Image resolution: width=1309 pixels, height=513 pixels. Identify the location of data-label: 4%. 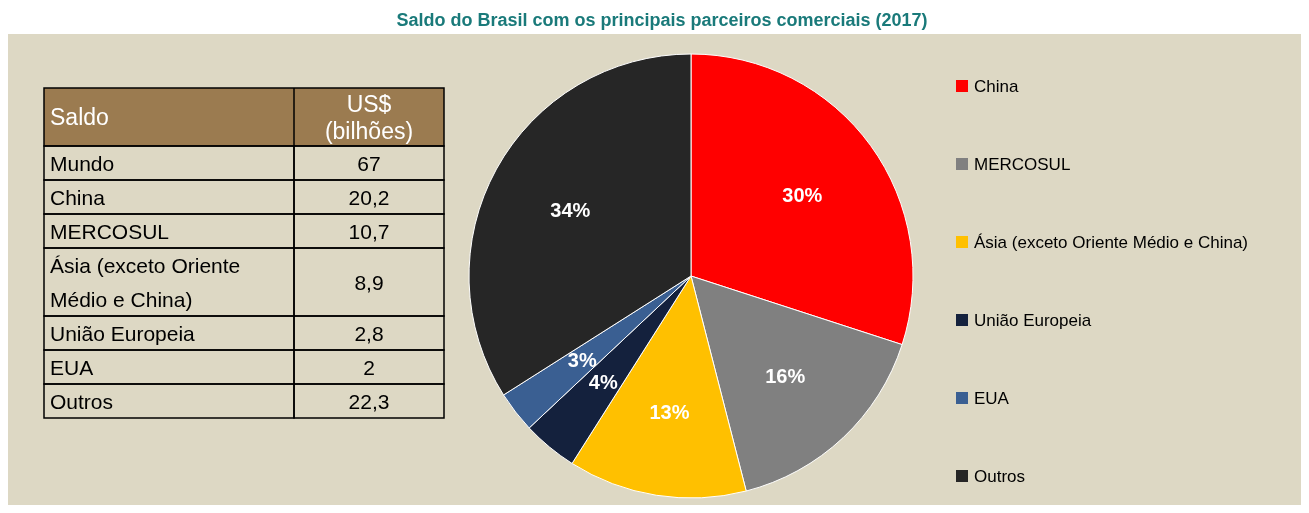
(603, 382).